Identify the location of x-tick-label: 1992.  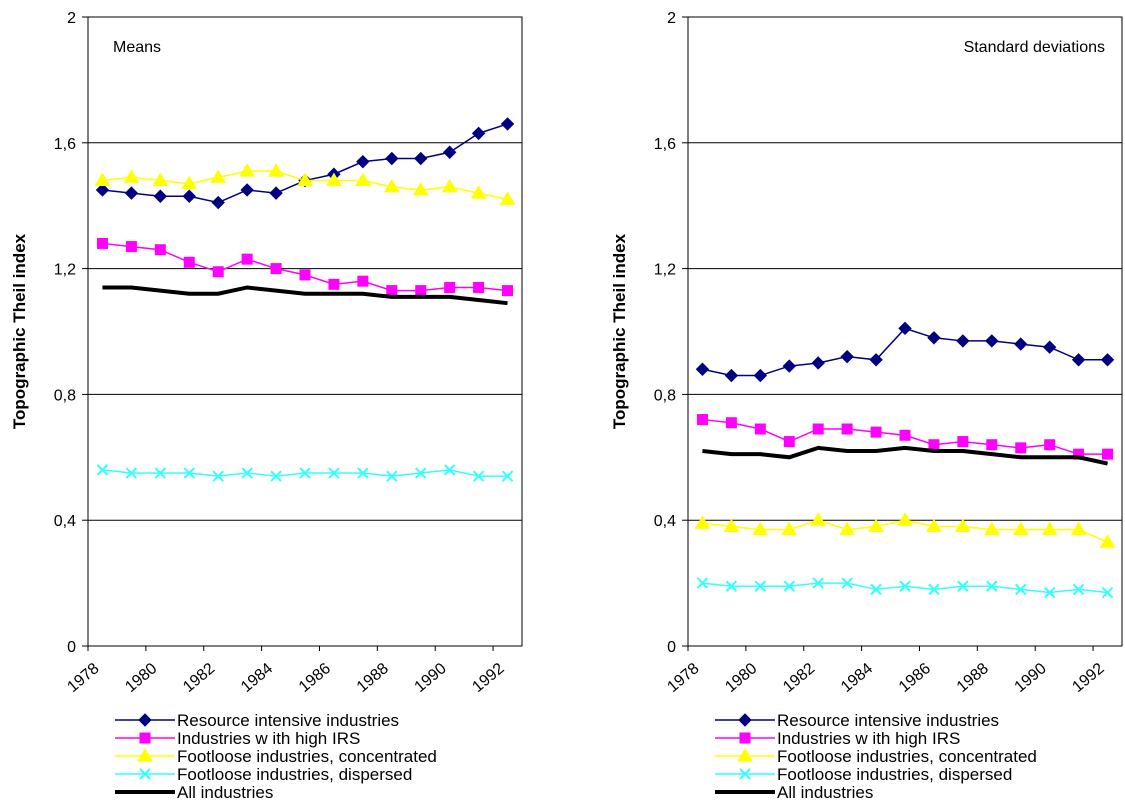
(488, 678).